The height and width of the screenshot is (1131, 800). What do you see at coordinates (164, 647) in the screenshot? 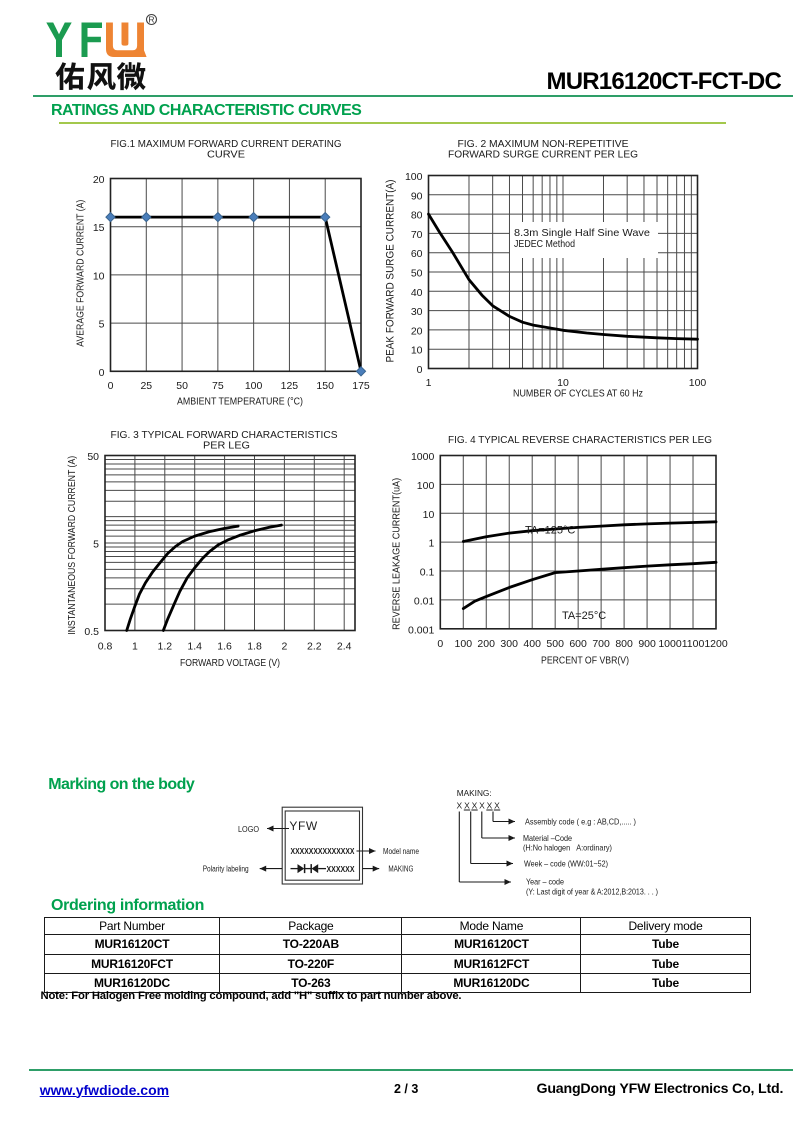
I see `svg-text: 1.2` at bounding box center [164, 647].